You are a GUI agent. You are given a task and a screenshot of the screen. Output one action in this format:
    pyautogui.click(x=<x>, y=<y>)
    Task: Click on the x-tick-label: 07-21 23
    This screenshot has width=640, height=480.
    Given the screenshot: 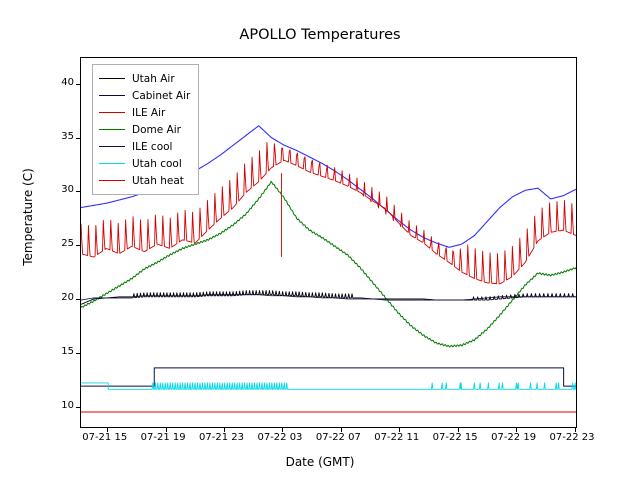 What is the action you would take?
    pyautogui.click(x=221, y=437)
    